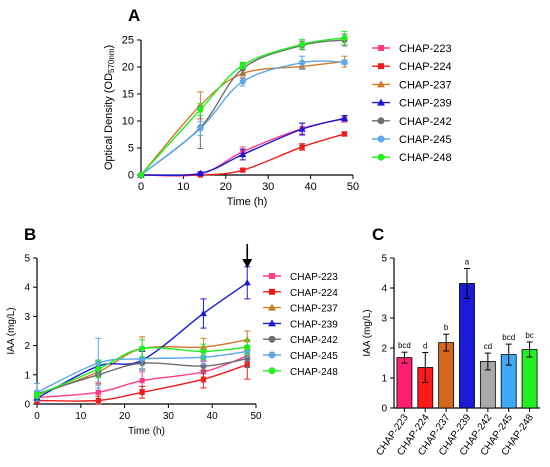  I want to click on y-tick-label: 15, so click(128, 95).